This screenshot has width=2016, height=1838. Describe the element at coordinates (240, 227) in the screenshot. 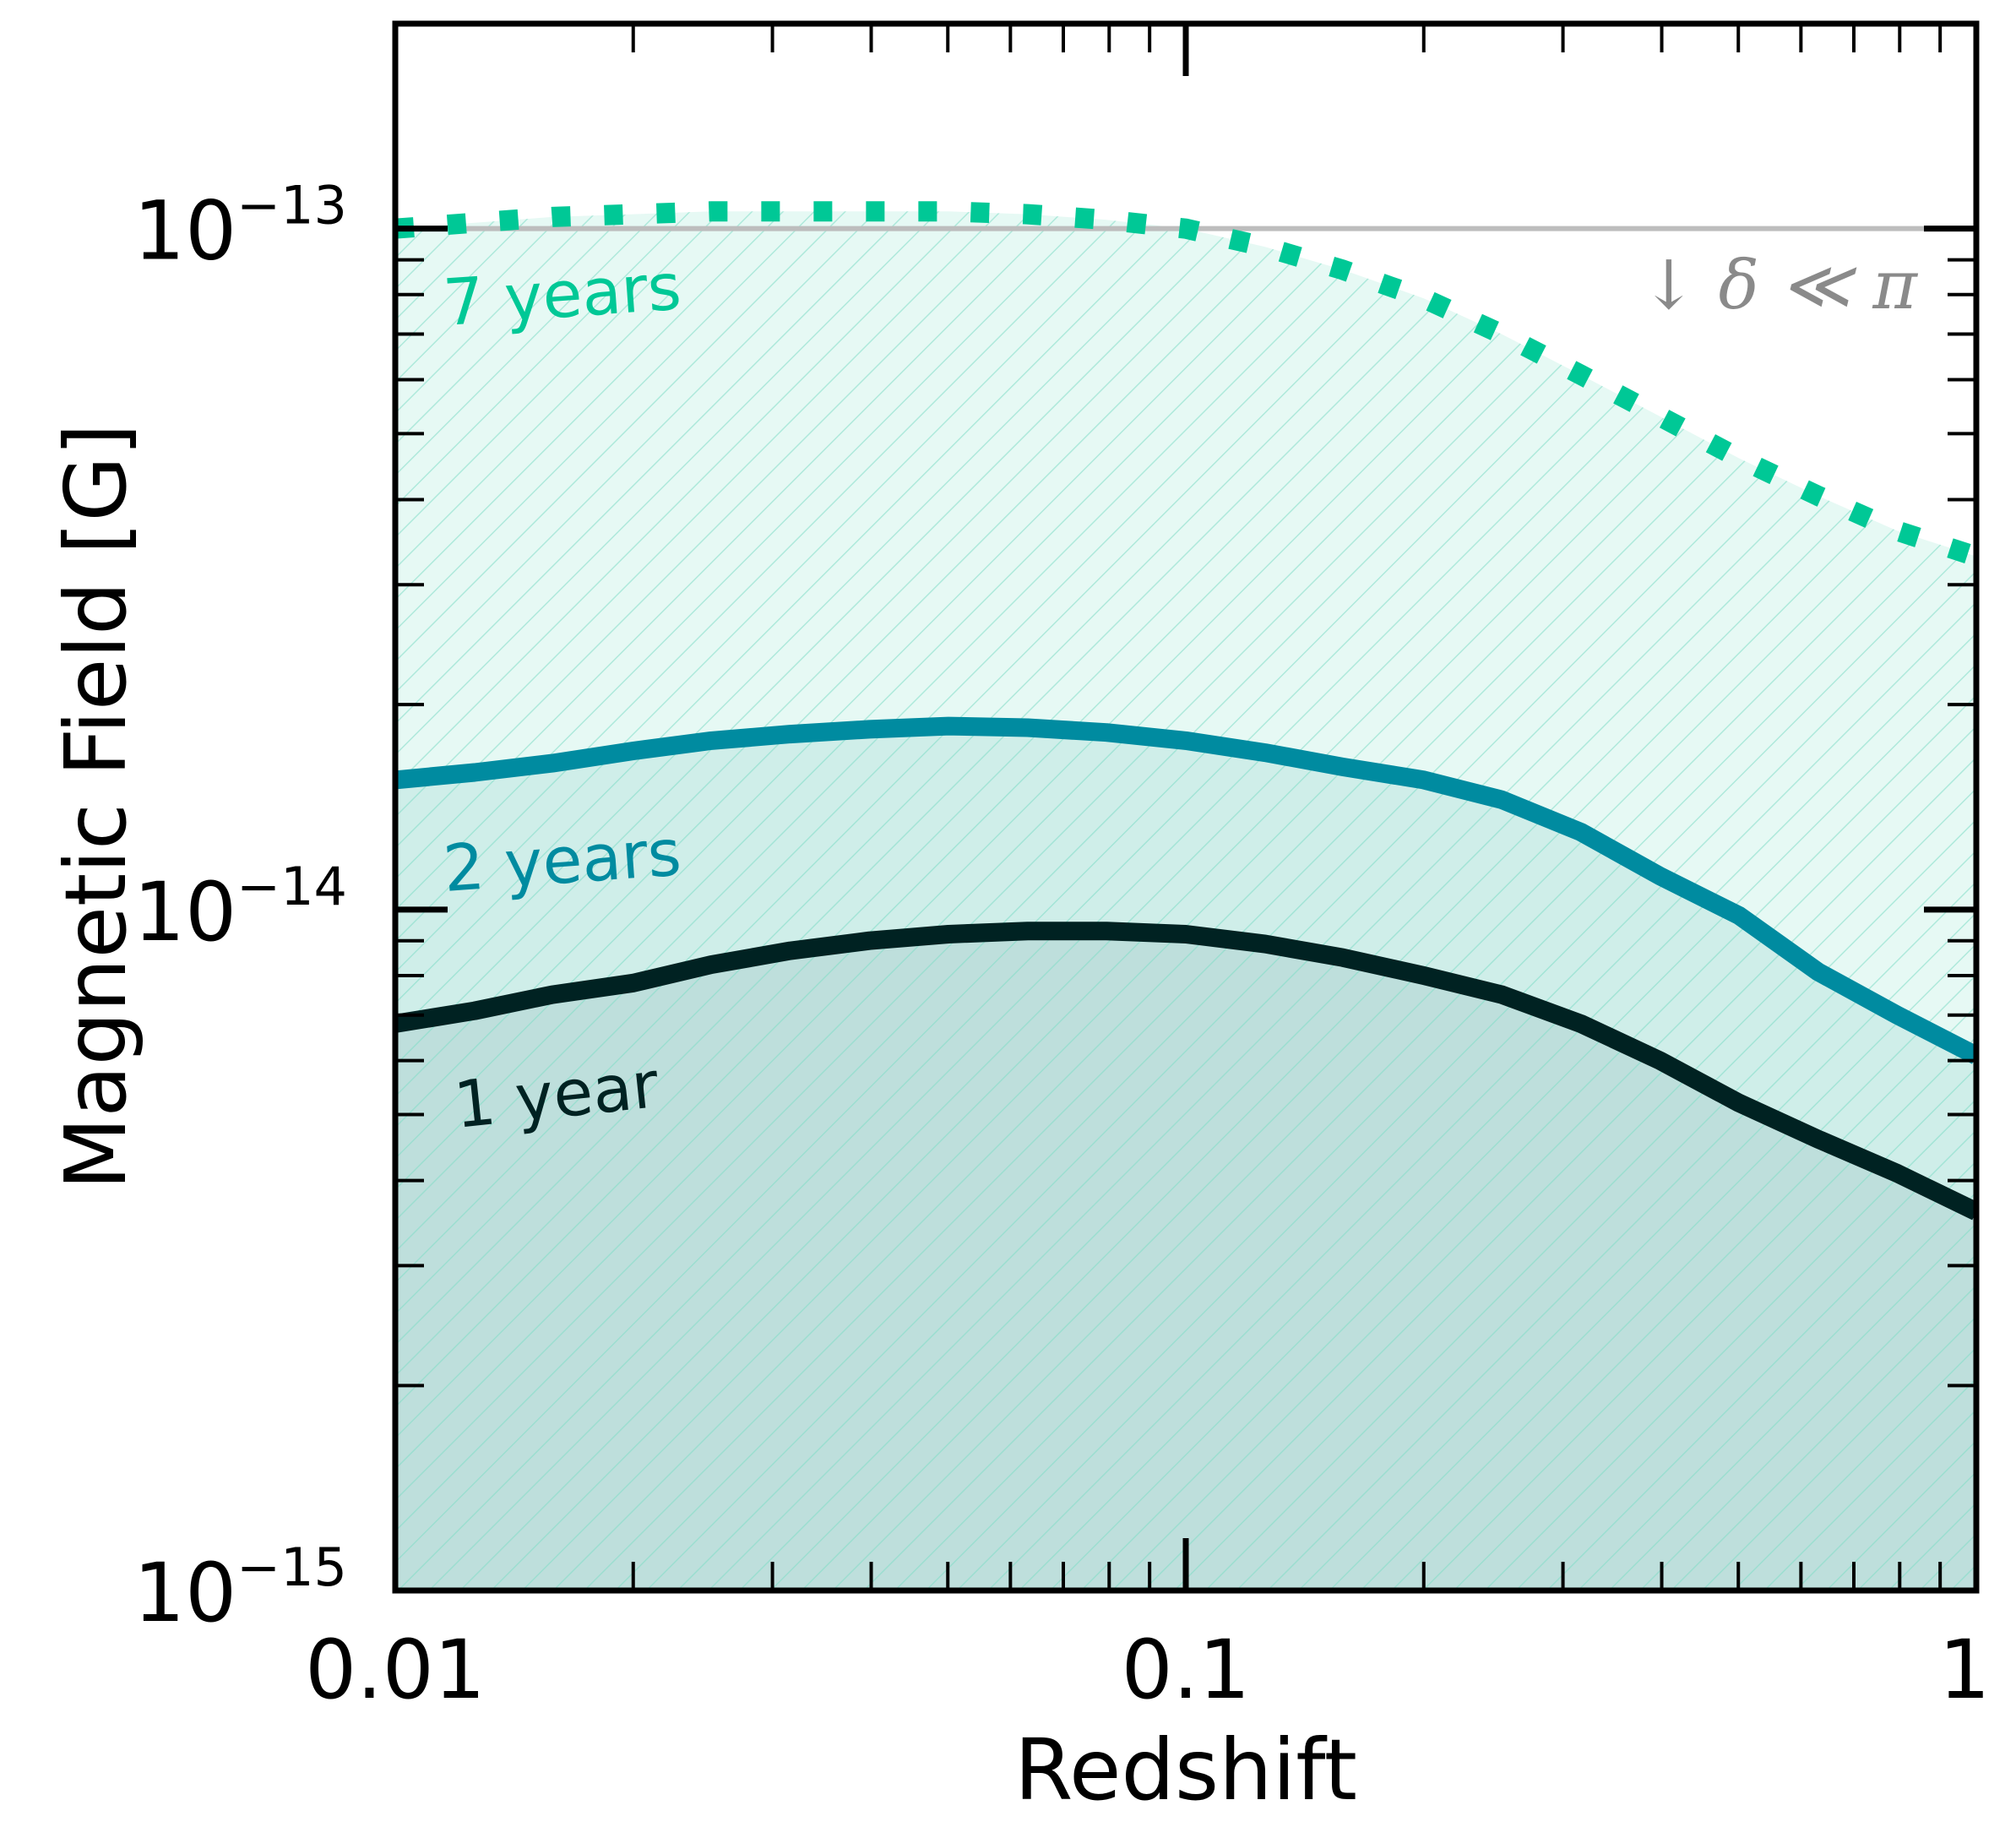

I see `y-tick-label: 10−13` at that location.